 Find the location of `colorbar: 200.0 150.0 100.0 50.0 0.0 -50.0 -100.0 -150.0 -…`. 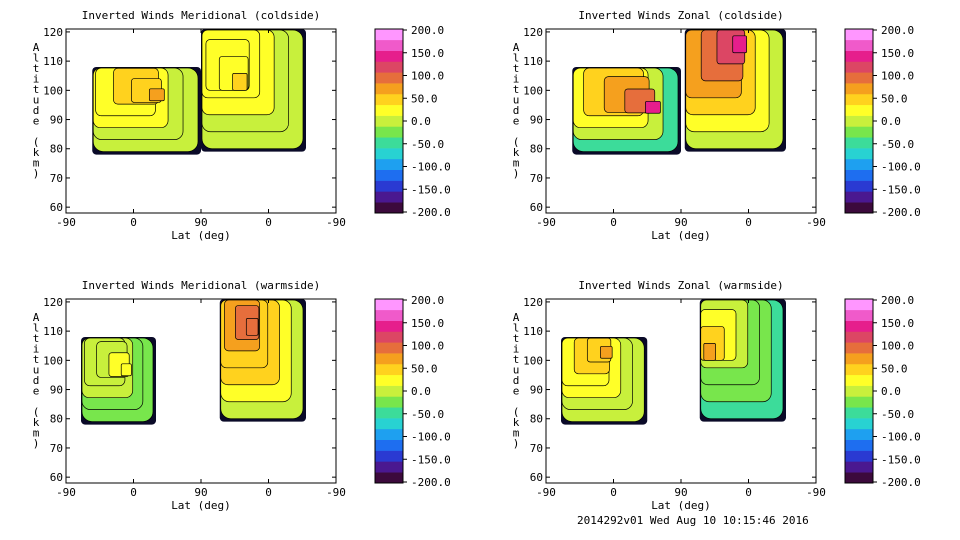

colorbar: 200.0 150.0 100.0 50.0 0.0 -50.0 -100.0 -150.0 -… is located at coordinates (412, 121).